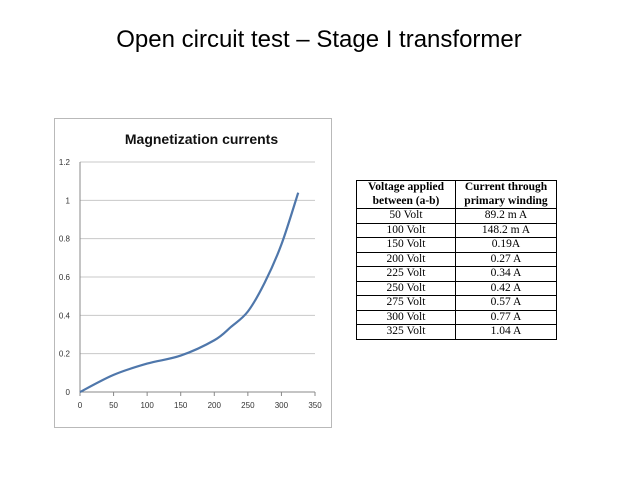 The width and height of the screenshot is (638, 478). I want to click on voltage-header-line-2: between (a-b), so click(406, 200).